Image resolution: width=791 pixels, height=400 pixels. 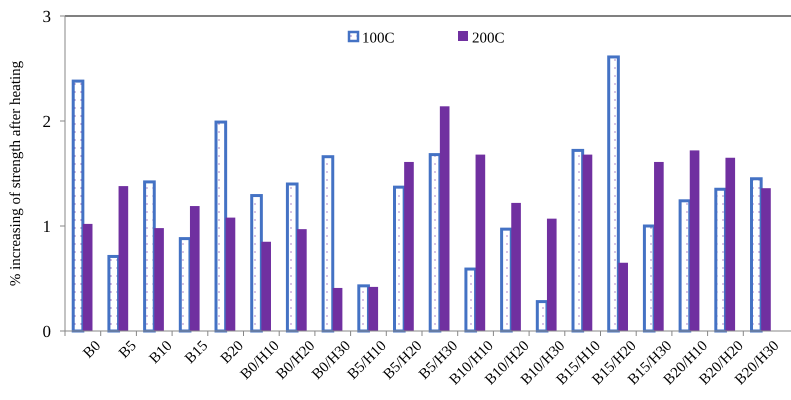 I want to click on legend-label: 100C, so click(x=378, y=38).